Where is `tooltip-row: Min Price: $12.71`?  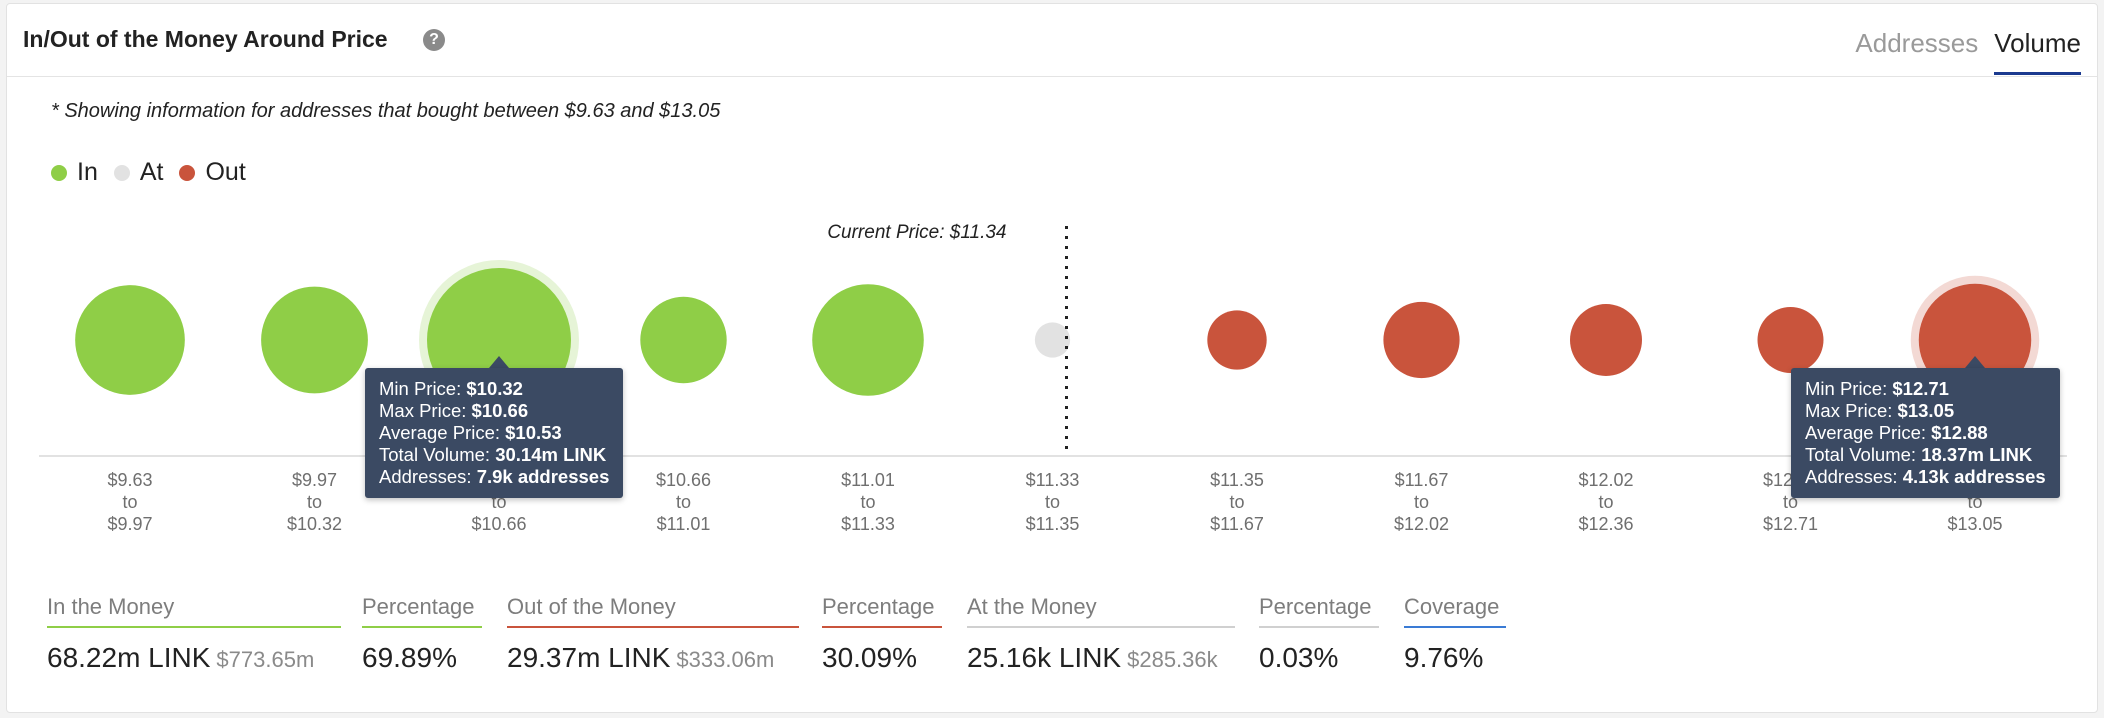 tooltip-row: Min Price: $12.71 is located at coordinates (1925, 389).